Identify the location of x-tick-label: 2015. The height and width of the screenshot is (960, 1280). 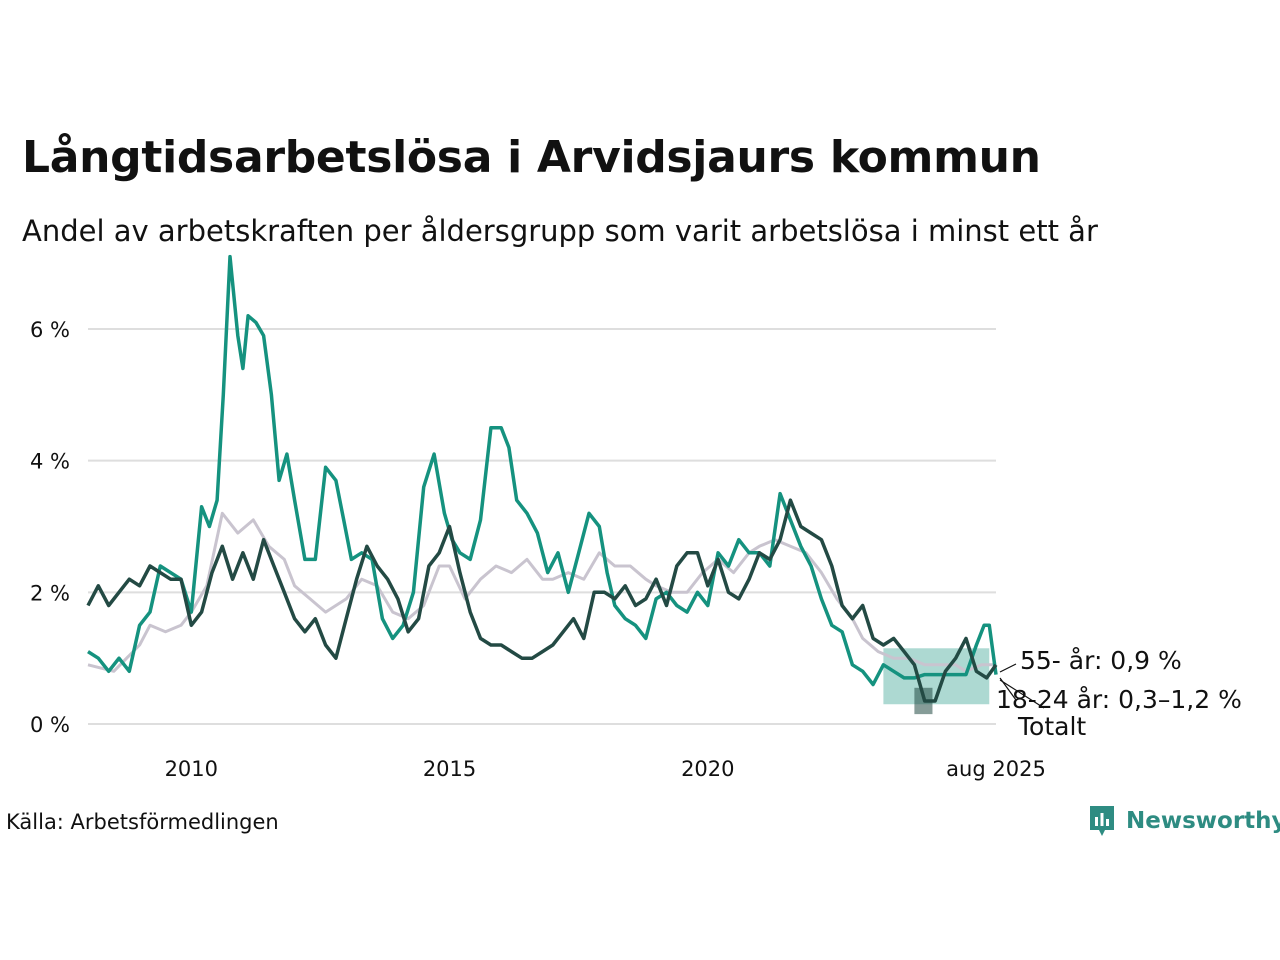
(449, 769).